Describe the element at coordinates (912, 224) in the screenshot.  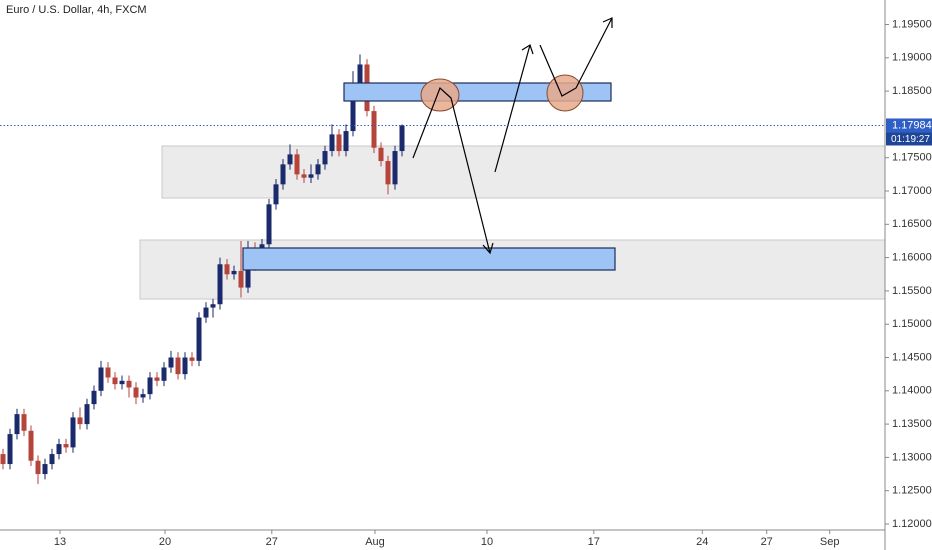
I see `y-tick-label: 1.16500` at that location.